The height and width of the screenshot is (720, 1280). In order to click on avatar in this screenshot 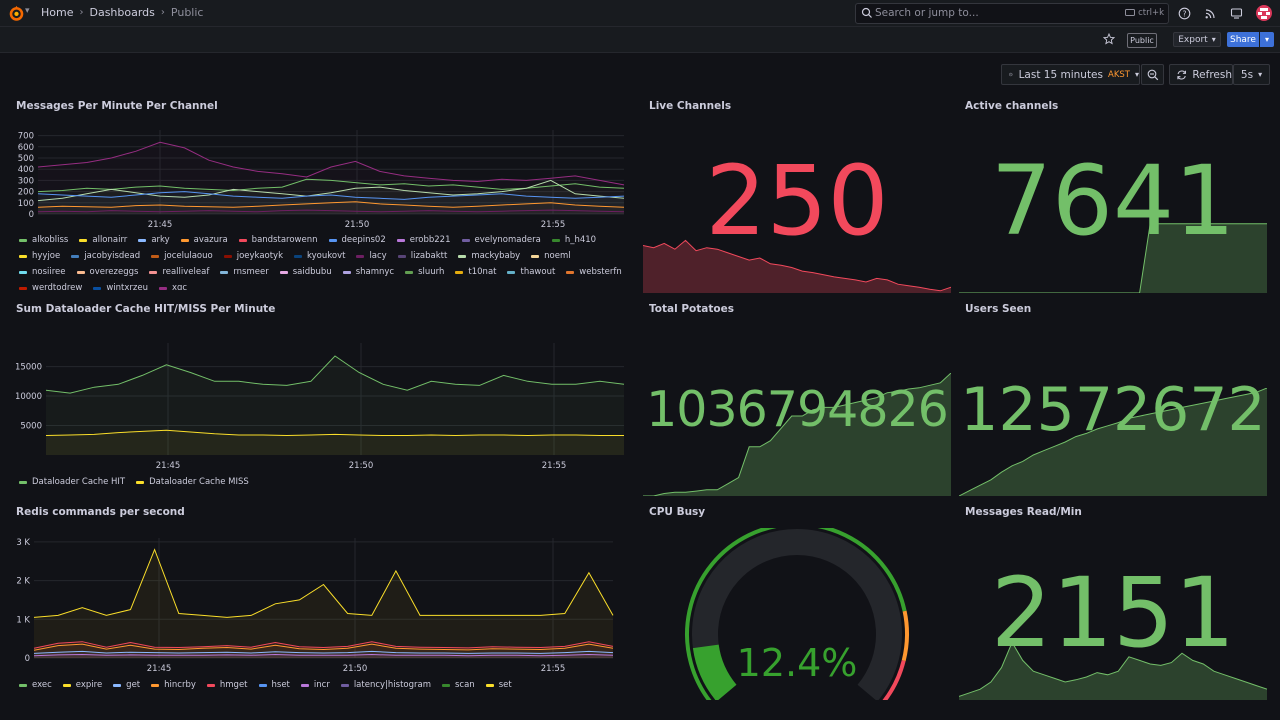, I will do `click(1264, 13)`.